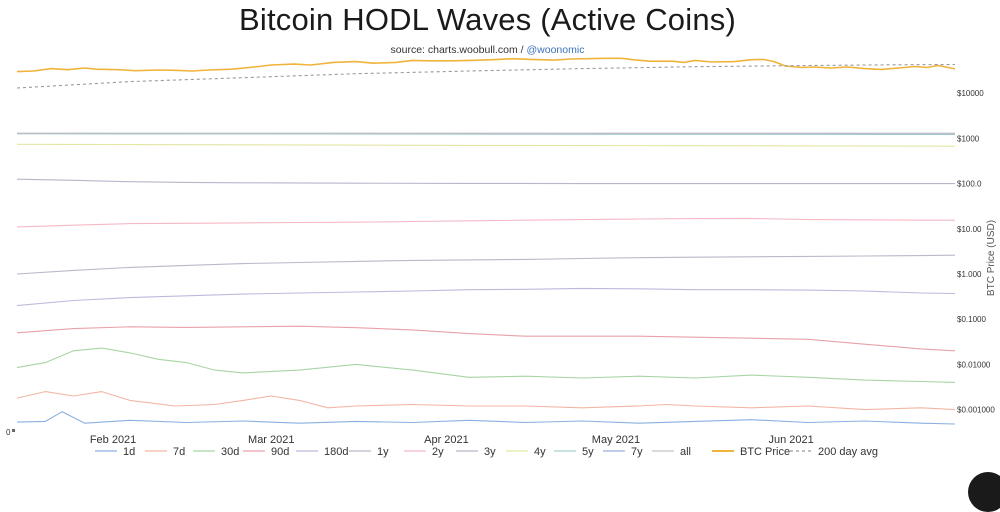  Describe the element at coordinates (976, 410) in the screenshot. I see `y-tick-label: $0.001000` at that location.